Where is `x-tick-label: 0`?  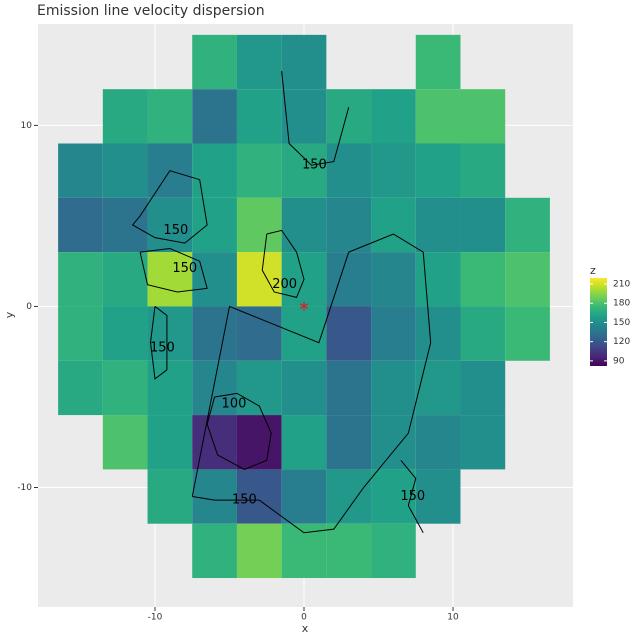
x-tick-label: 0 is located at coordinates (304, 618).